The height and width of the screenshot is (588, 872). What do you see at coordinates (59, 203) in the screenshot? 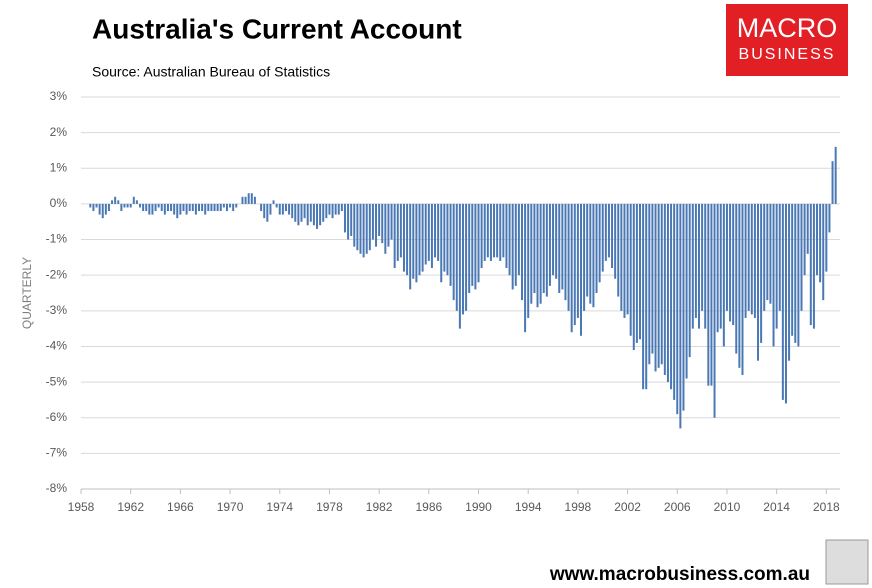
I see `y-tick-label: 0%` at bounding box center [59, 203].